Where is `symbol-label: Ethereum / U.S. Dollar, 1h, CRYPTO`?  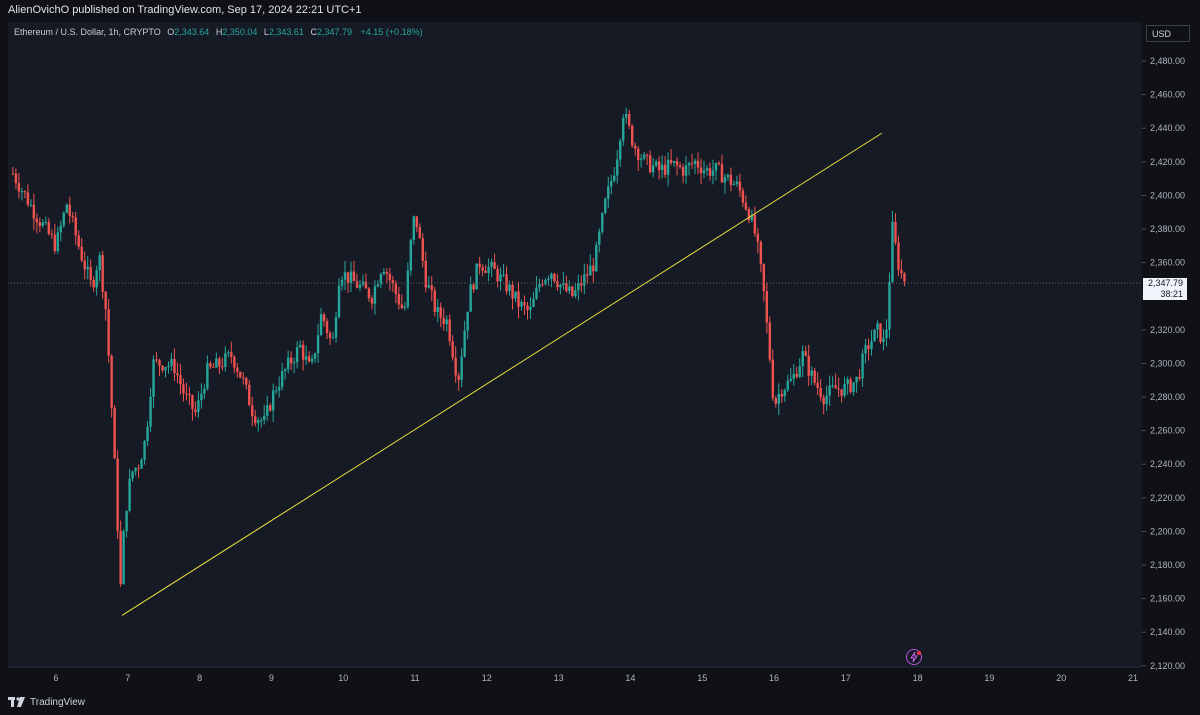
symbol-label: Ethereum / U.S. Dollar, 1h, CRYPTO is located at coordinates (87, 32).